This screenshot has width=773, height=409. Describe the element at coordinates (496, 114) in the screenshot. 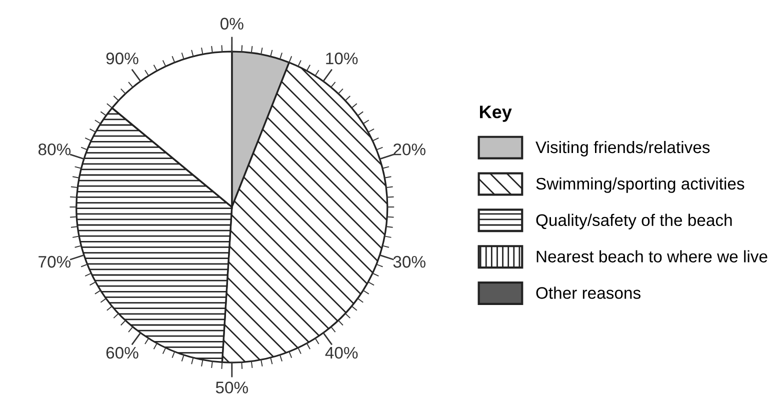

I see `legend-title: Key` at that location.